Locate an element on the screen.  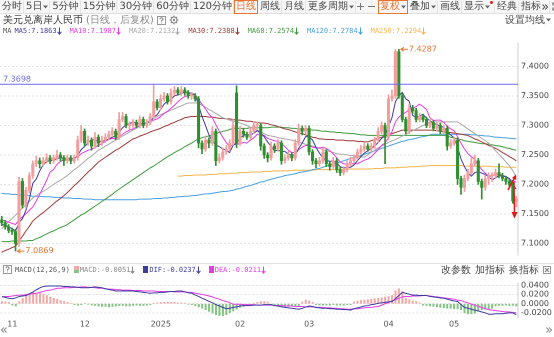
text: 叠加 is located at coordinates (423, 7).